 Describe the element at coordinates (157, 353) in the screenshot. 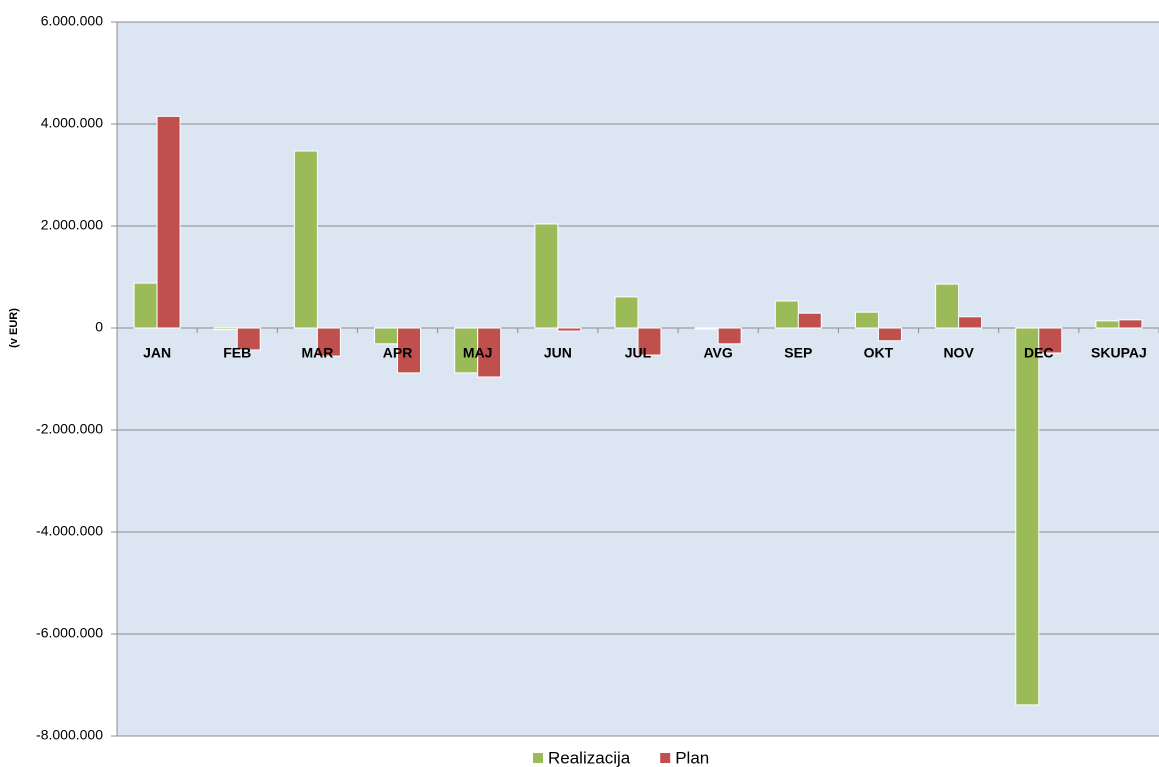

I see `x-tick-label: JAN` at that location.